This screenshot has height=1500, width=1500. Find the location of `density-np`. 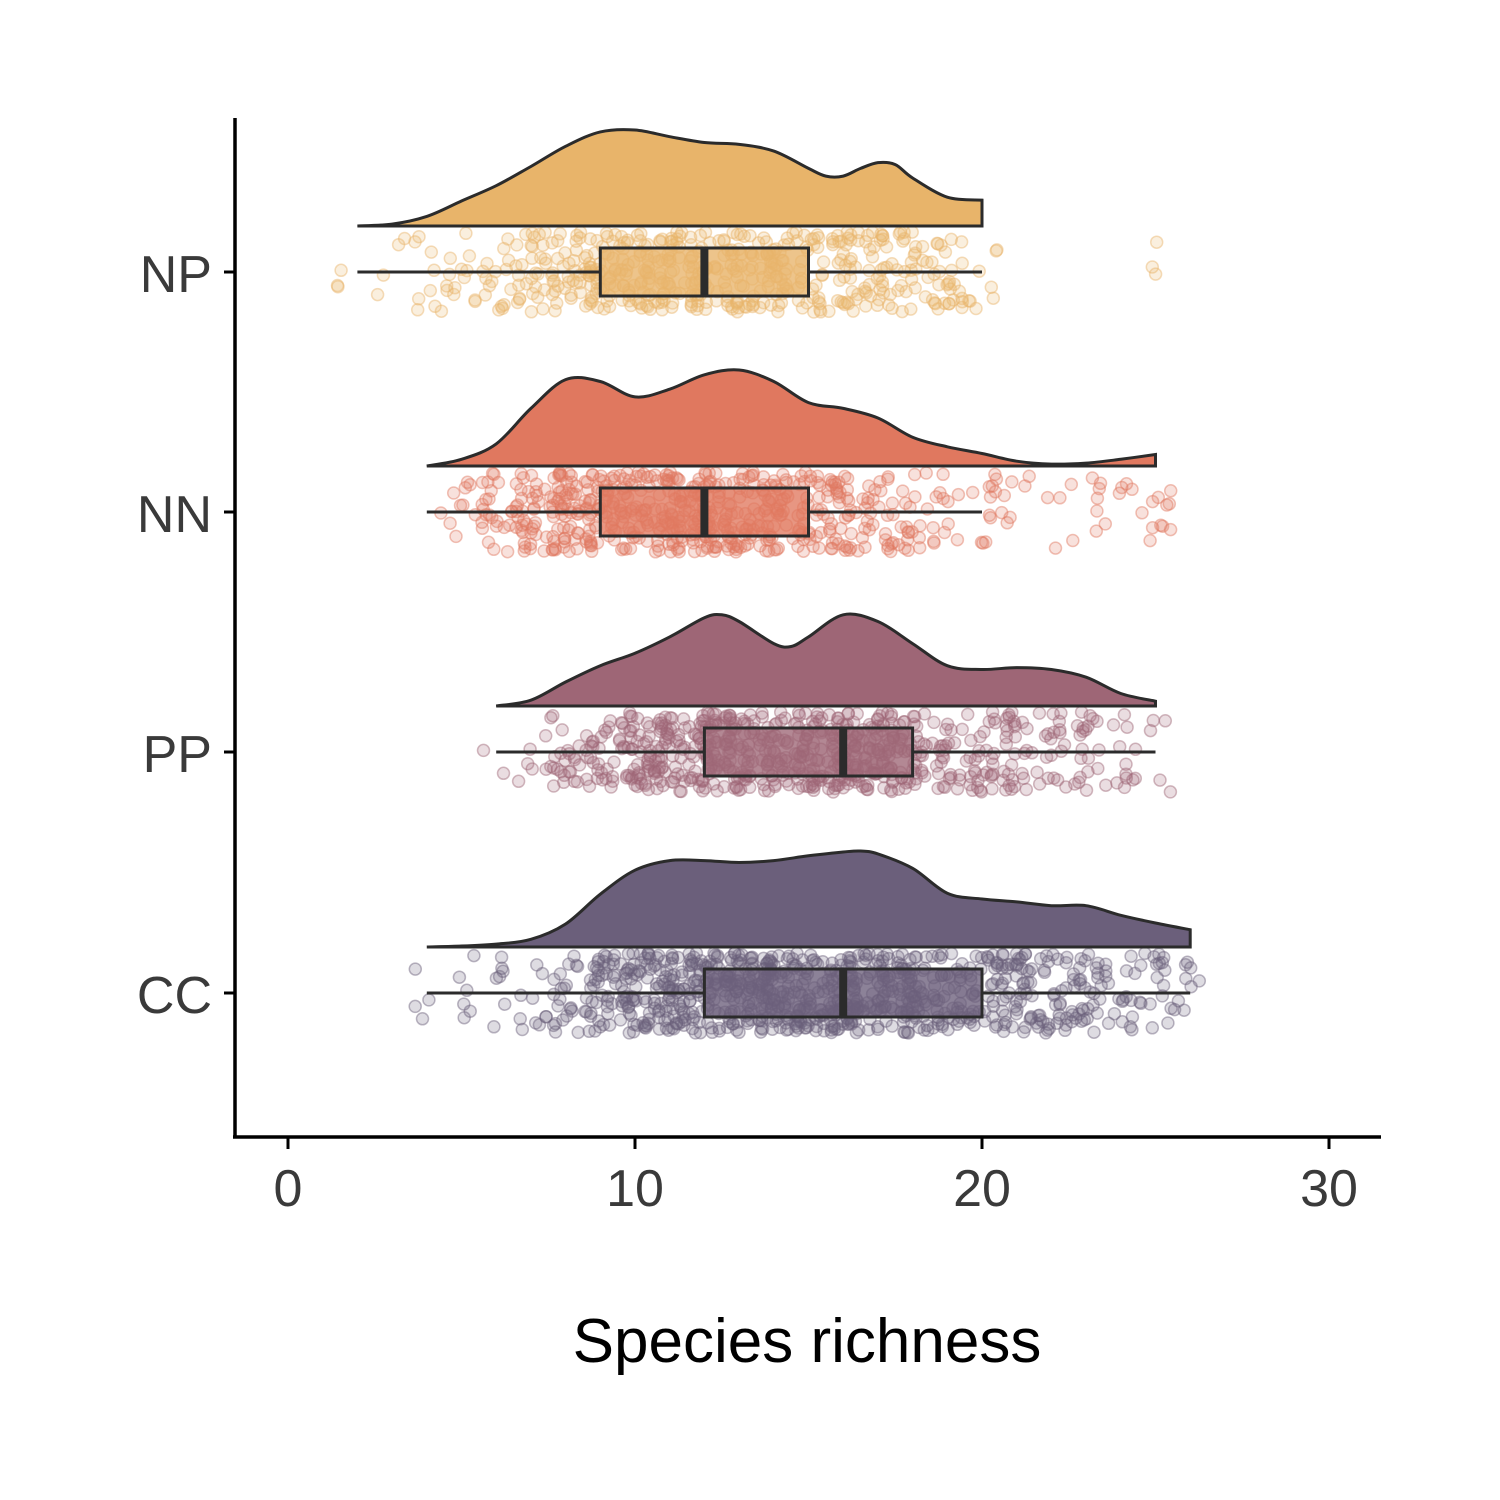

density-np is located at coordinates (670, 178).